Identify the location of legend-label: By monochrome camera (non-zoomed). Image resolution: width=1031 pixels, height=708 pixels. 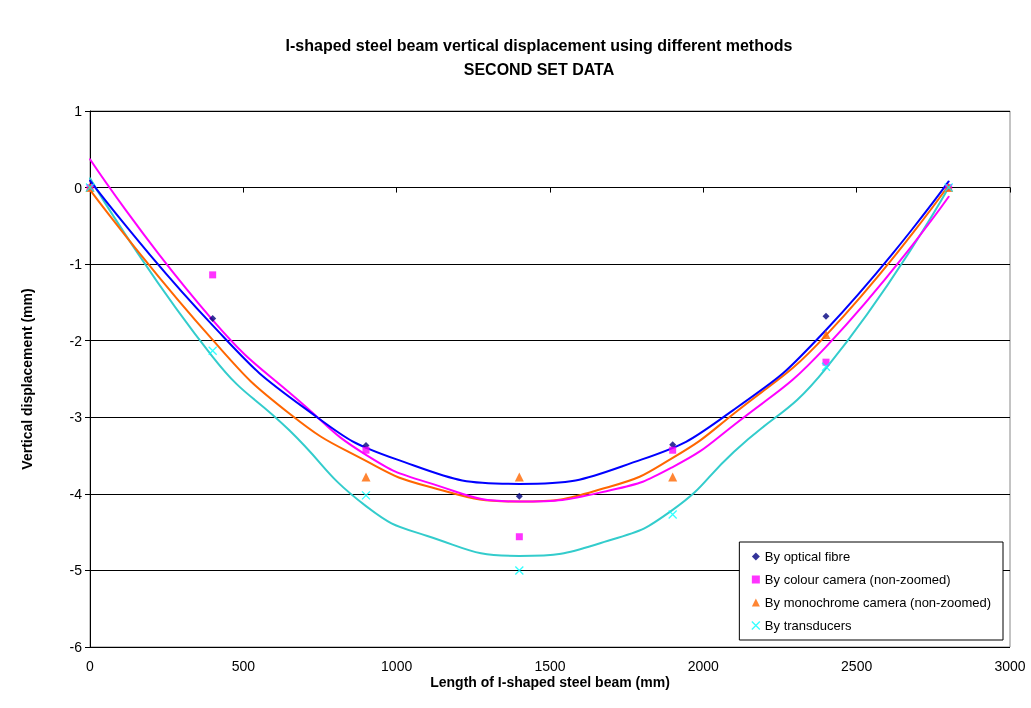
(878, 602).